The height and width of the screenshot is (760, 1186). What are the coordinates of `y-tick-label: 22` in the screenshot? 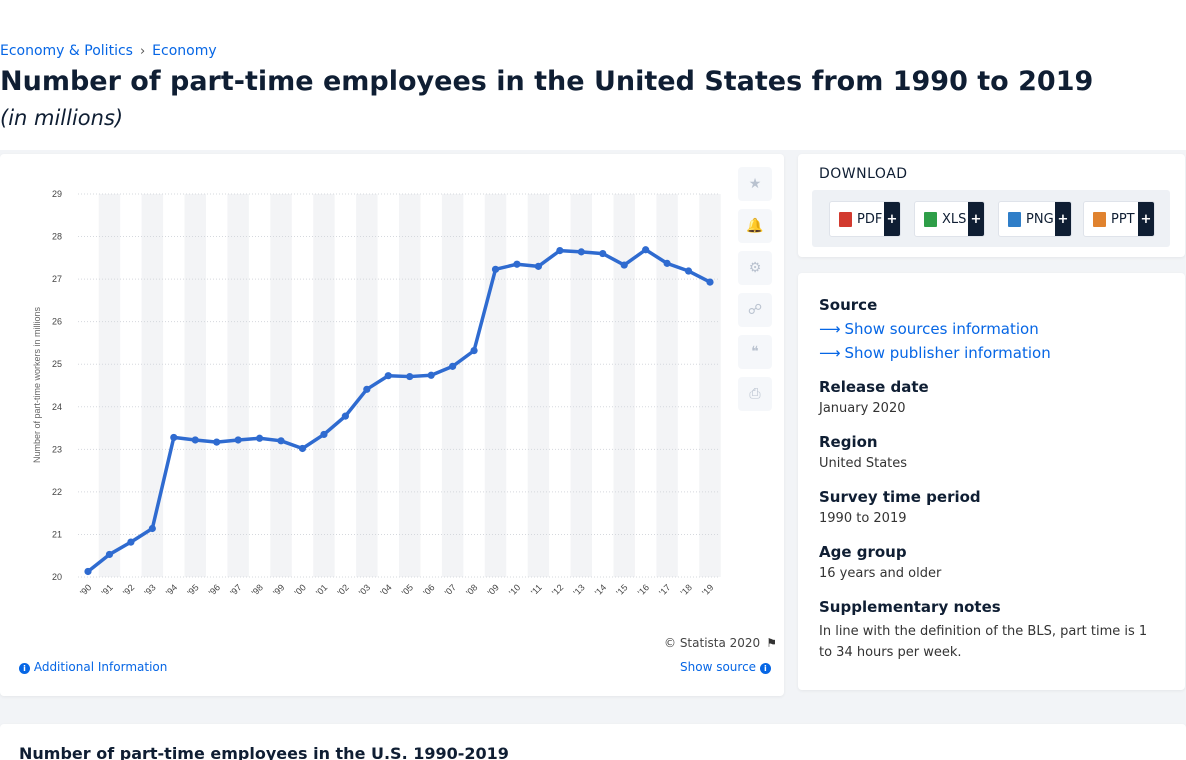 It's located at (57, 492).